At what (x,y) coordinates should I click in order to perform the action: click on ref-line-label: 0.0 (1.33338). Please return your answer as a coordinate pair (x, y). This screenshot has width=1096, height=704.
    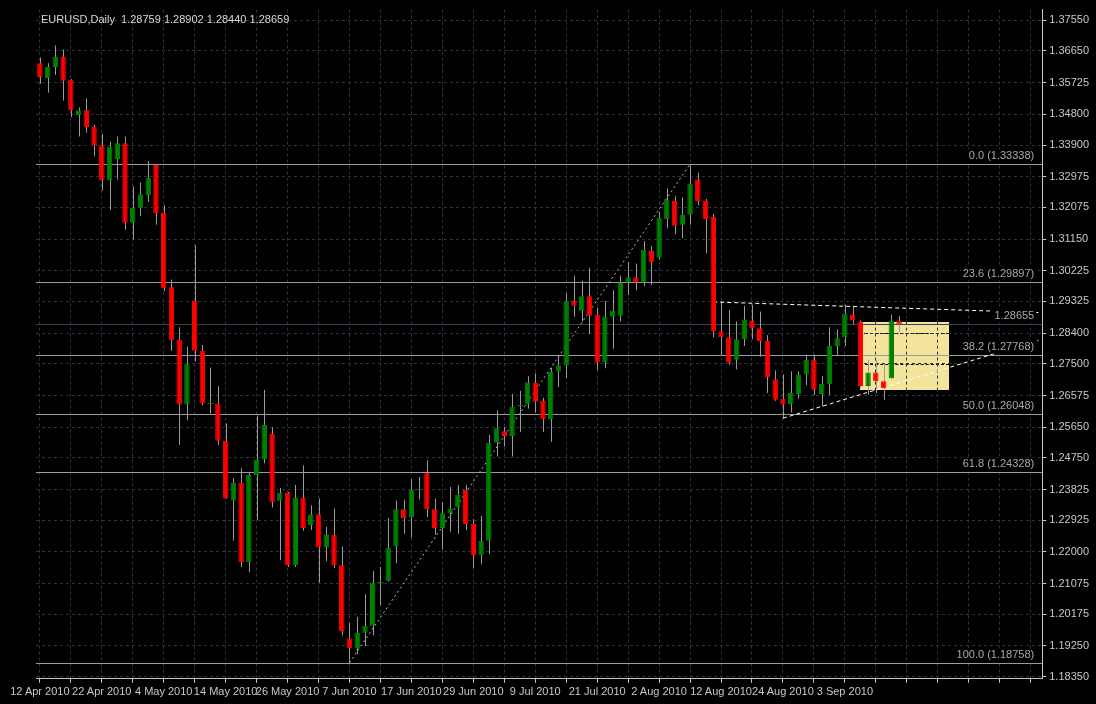
    Looking at the image, I should click on (1001, 155).